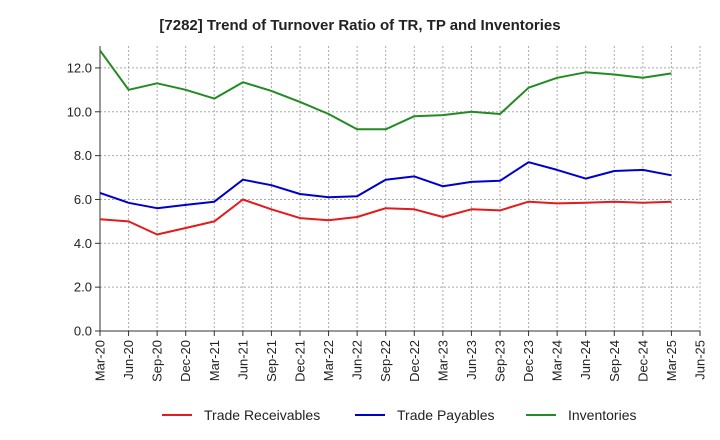  Describe the element at coordinates (271, 361) in the screenshot. I see `x-tick-label: Sep-21` at that location.